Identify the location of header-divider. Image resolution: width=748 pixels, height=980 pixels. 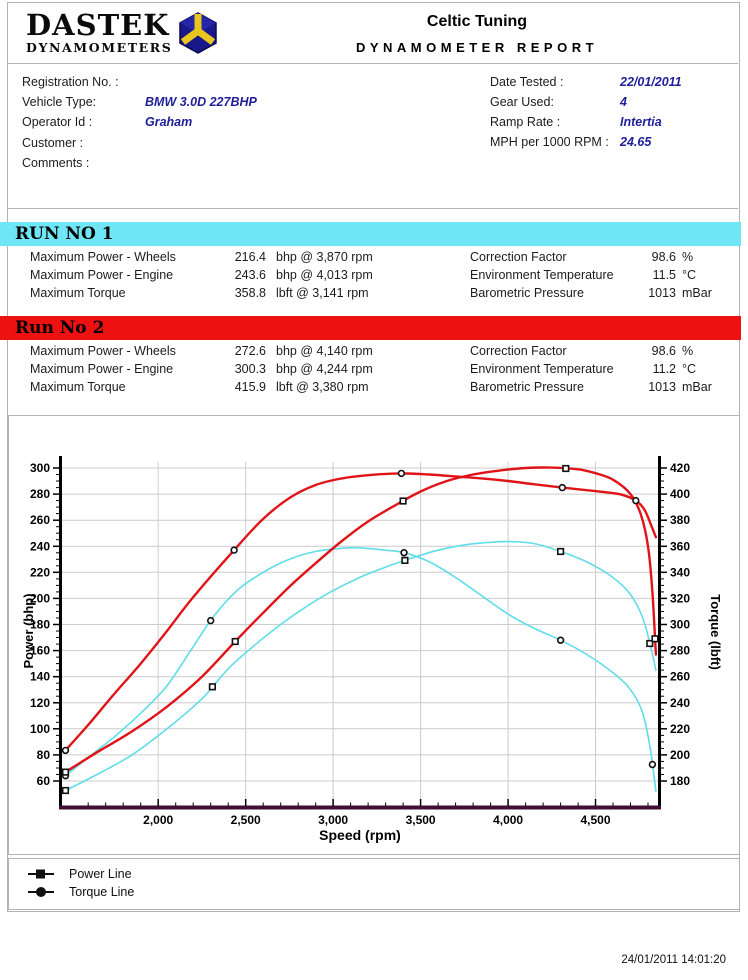
(372, 63).